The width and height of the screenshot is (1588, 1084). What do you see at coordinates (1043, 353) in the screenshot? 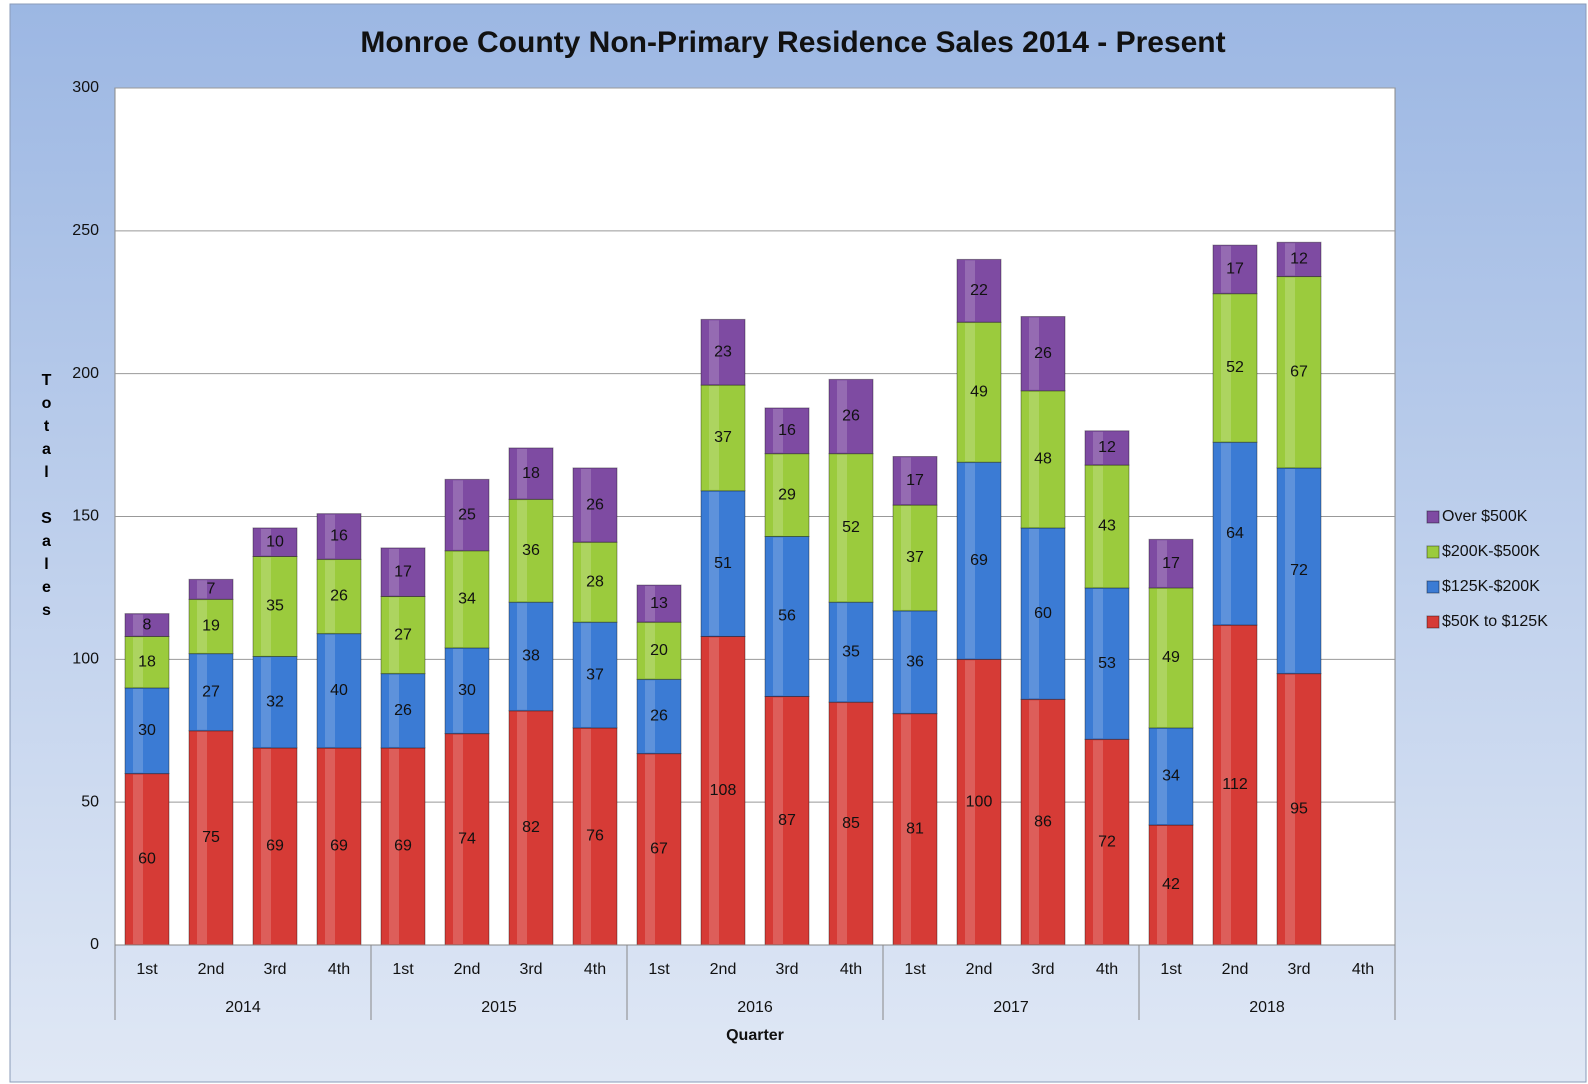
I see `data-label: 26` at bounding box center [1043, 353].